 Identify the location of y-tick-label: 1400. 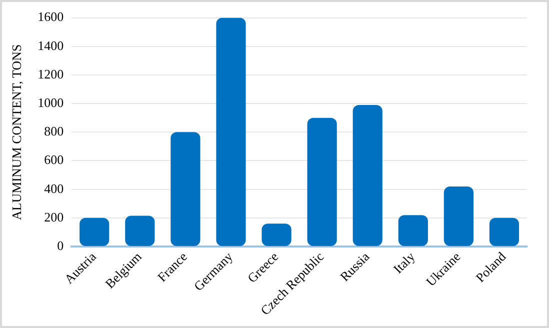
(51, 45).